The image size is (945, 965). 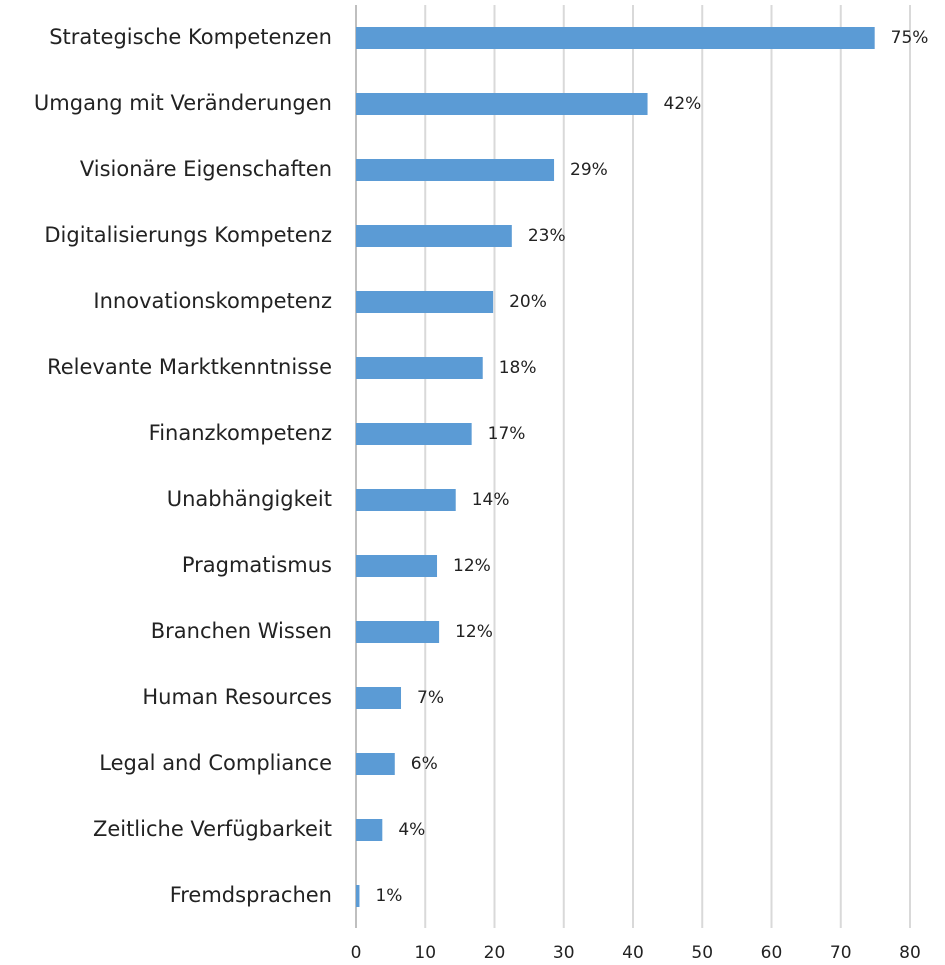 What do you see at coordinates (702, 953) in the screenshot?
I see `x-tick-label: 50` at bounding box center [702, 953].